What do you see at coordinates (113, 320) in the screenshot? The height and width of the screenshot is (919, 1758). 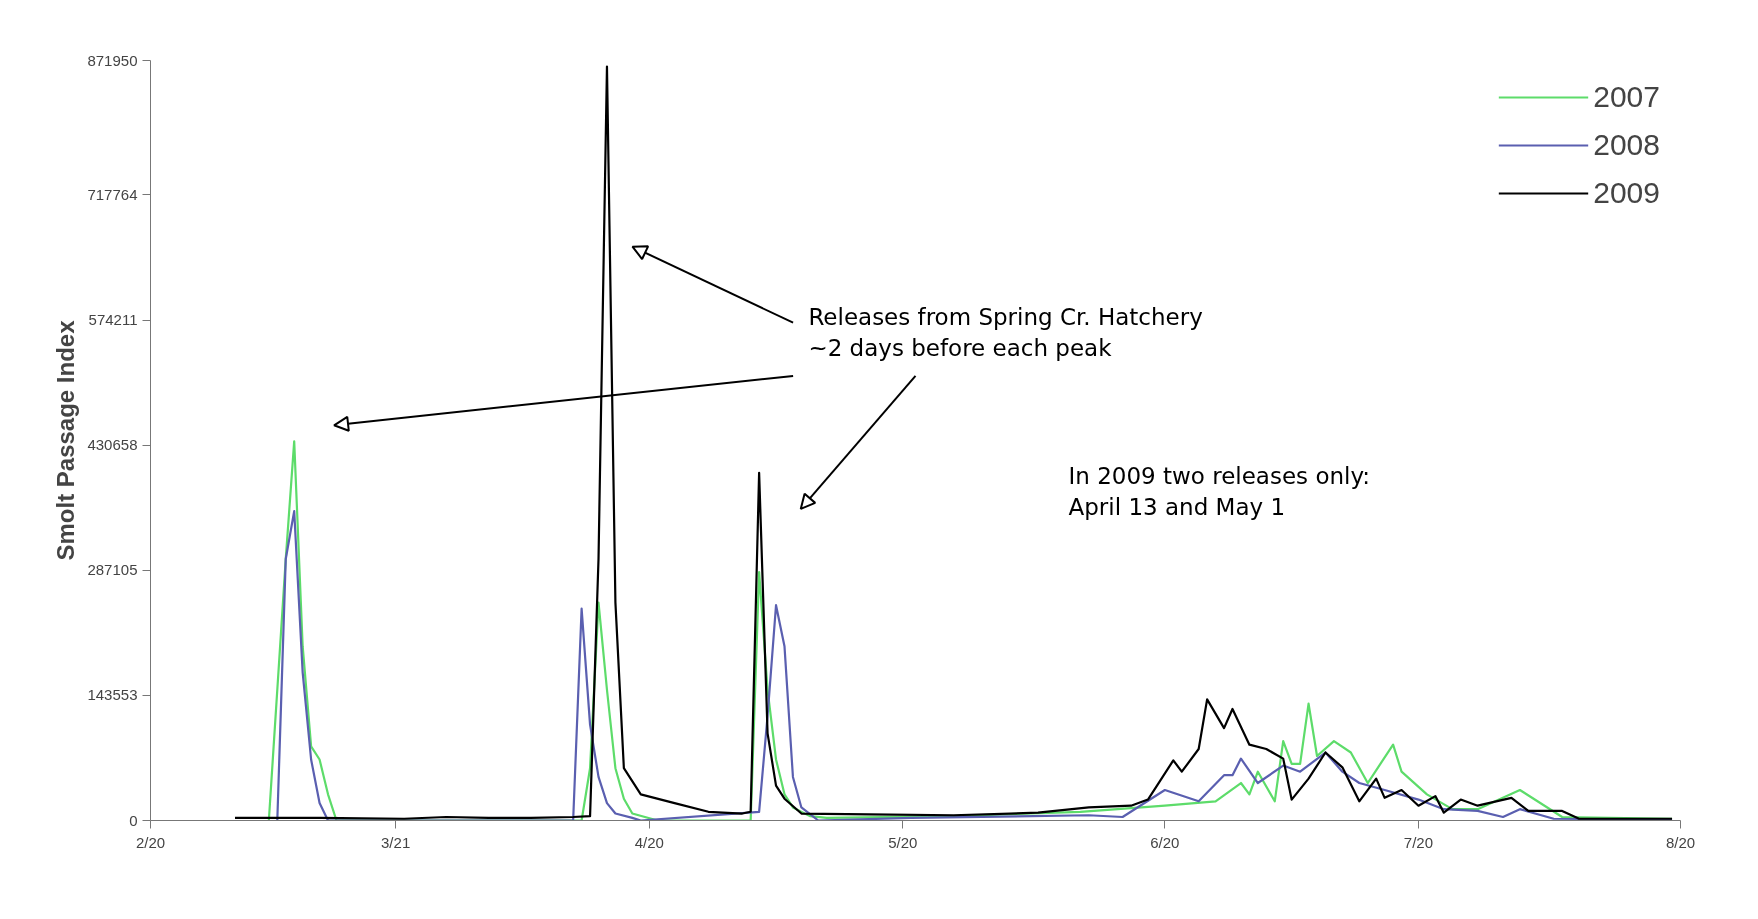 I see `y-tick-label: 574211` at bounding box center [113, 320].